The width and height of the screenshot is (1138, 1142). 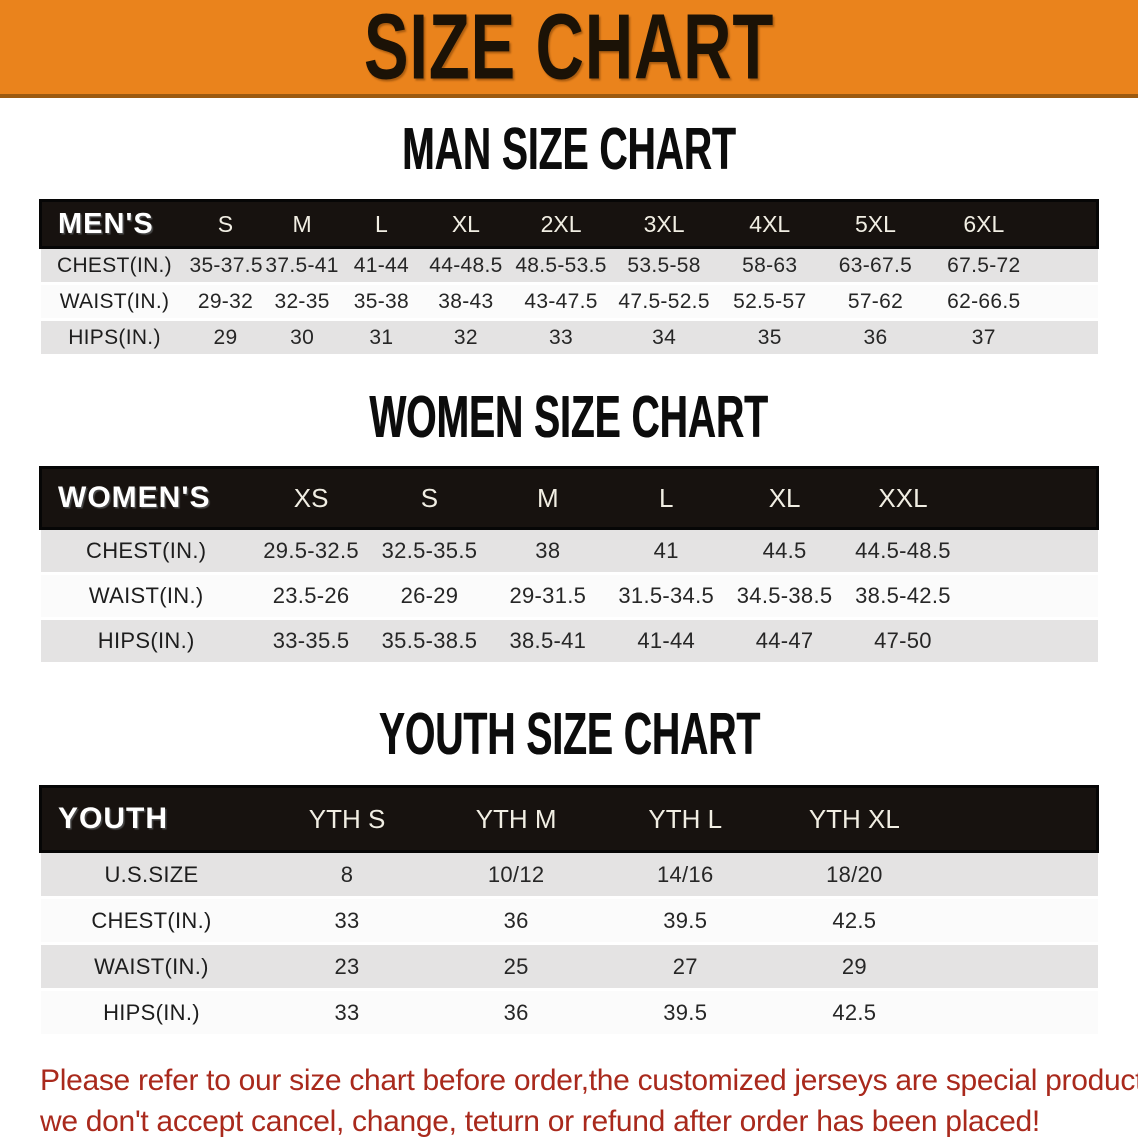 What do you see at coordinates (664, 265) in the screenshot?
I see `size-value-cell: 53.5-58` at bounding box center [664, 265].